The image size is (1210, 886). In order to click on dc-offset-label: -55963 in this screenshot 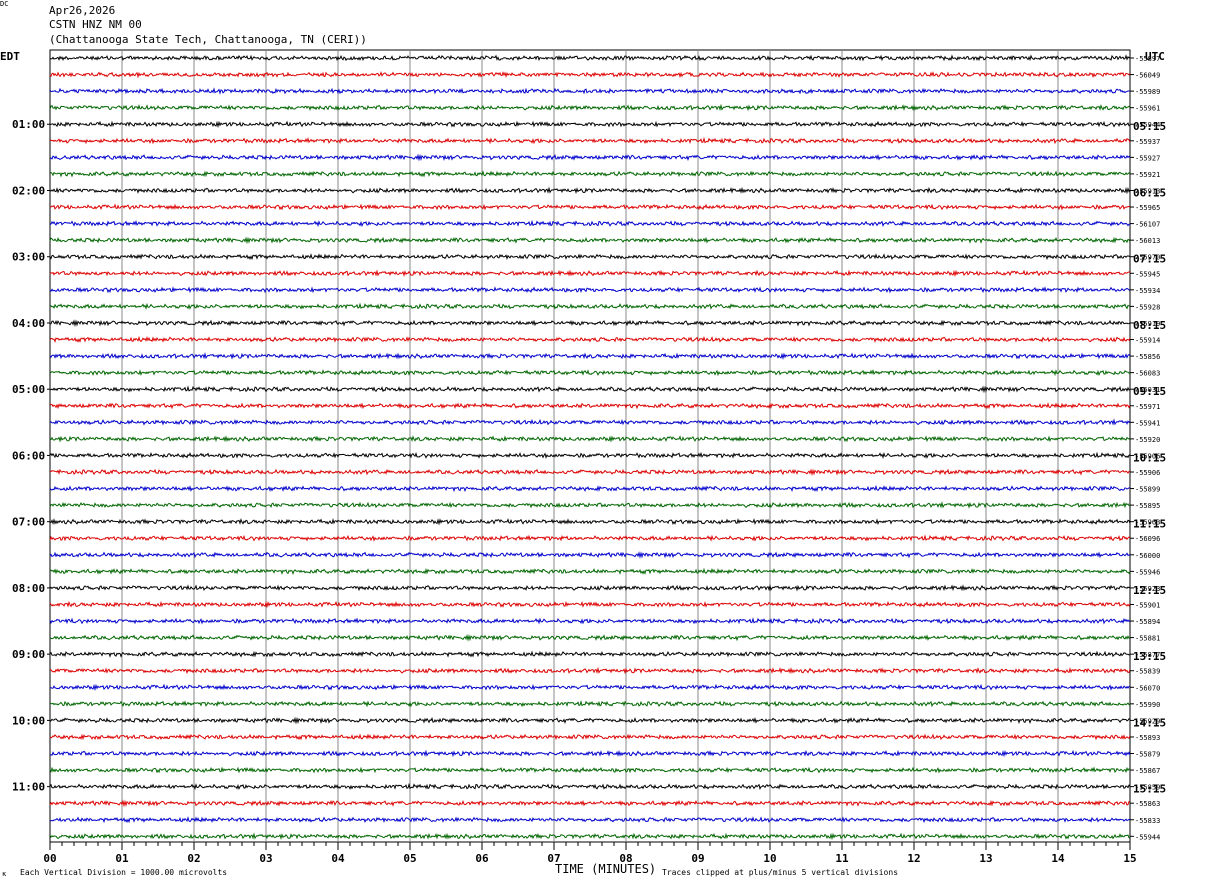, I will do `click(1147, 523)`.